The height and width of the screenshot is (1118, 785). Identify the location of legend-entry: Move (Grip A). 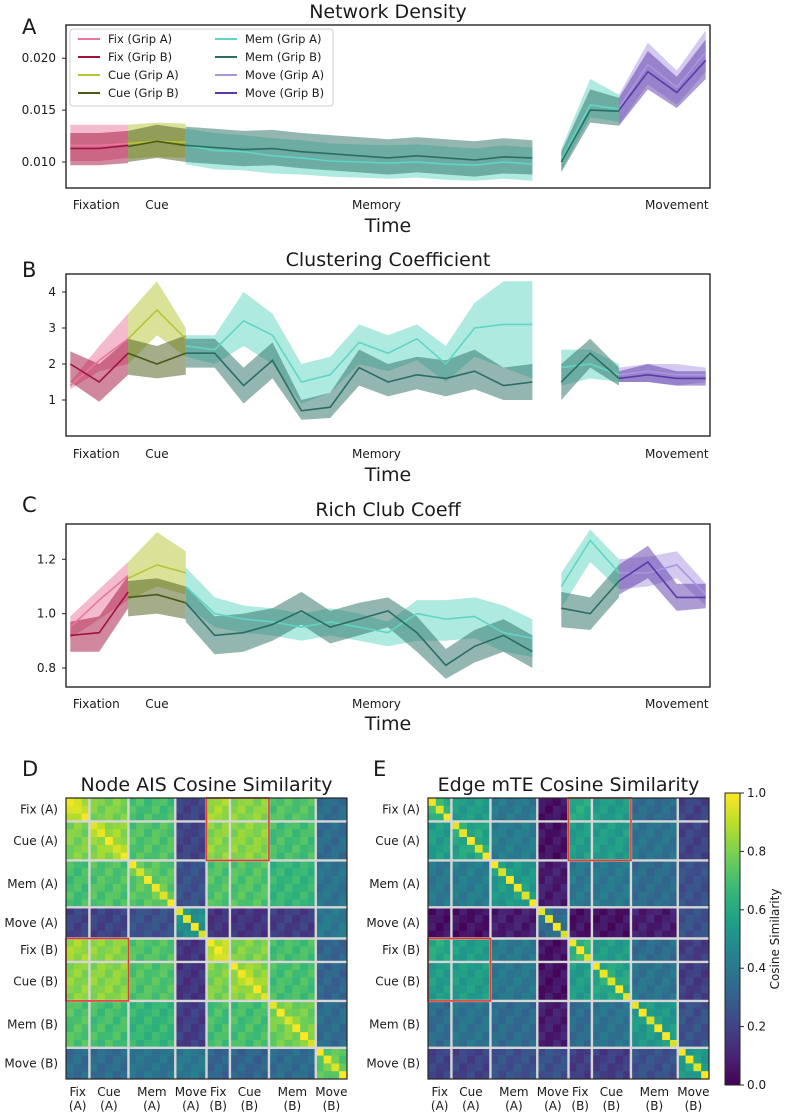
(284, 75).